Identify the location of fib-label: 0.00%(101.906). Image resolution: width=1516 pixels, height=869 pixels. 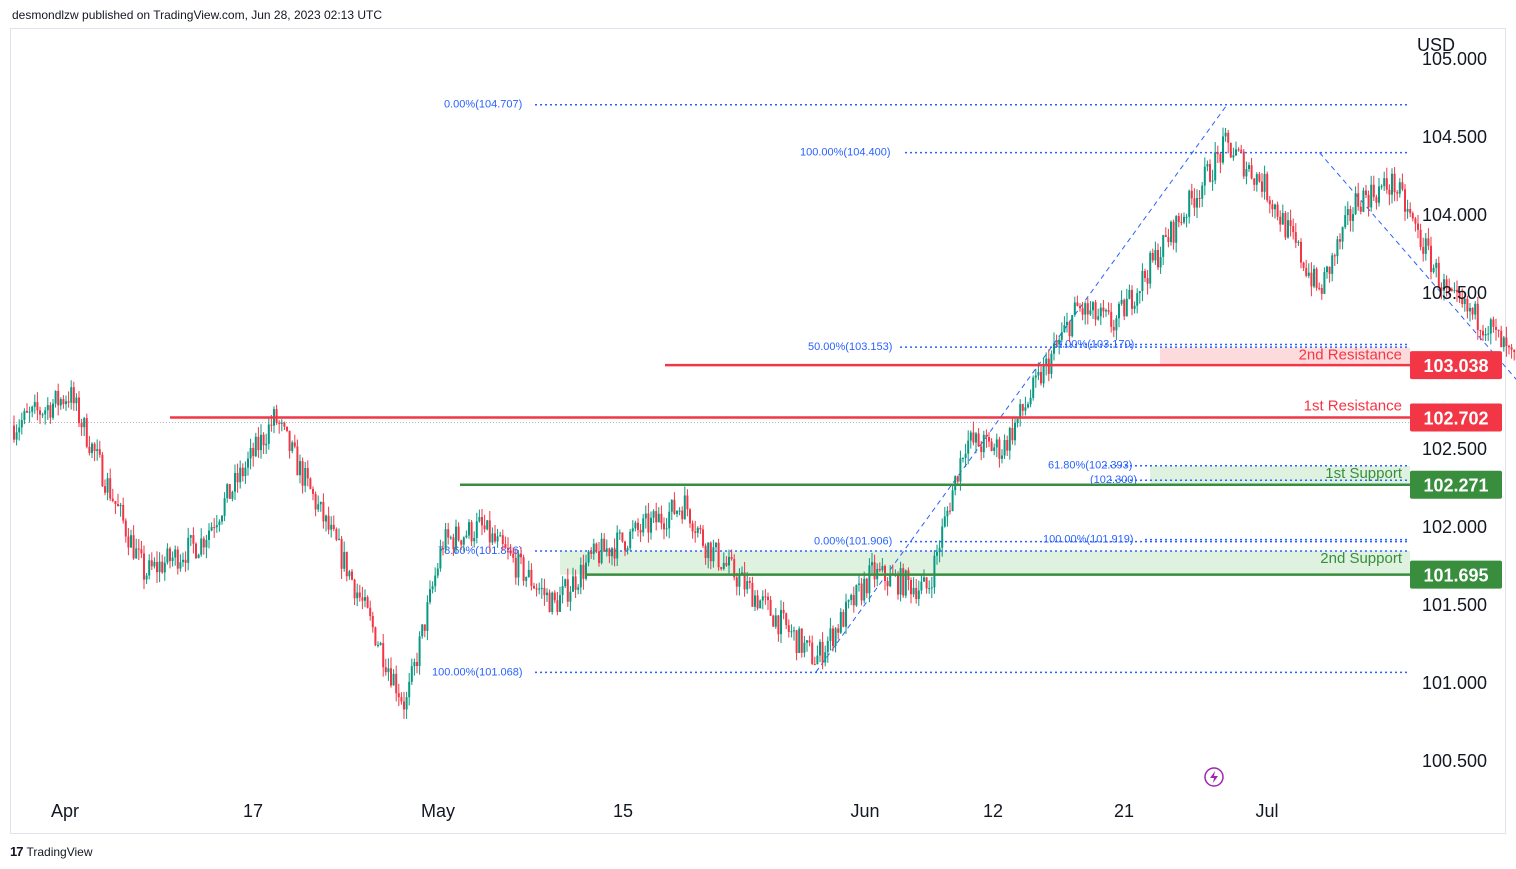
(853, 542).